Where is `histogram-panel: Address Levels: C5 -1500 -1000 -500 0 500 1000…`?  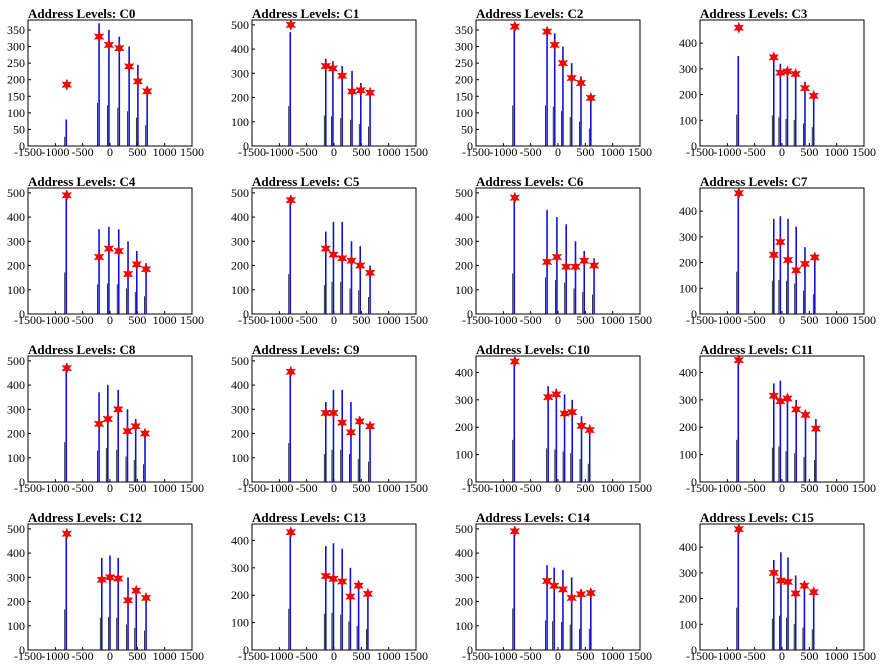 histogram-panel: Address Levels: C5 -1500 -1000 -500 0 500 1000… is located at coordinates (336, 252).